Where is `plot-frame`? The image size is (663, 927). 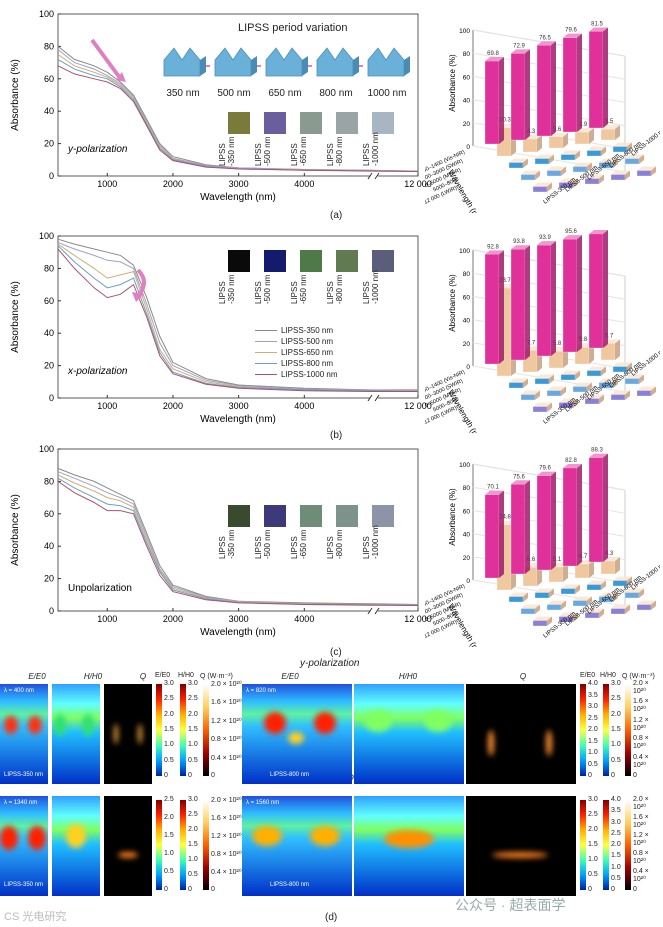 plot-frame is located at coordinates (238, 95).